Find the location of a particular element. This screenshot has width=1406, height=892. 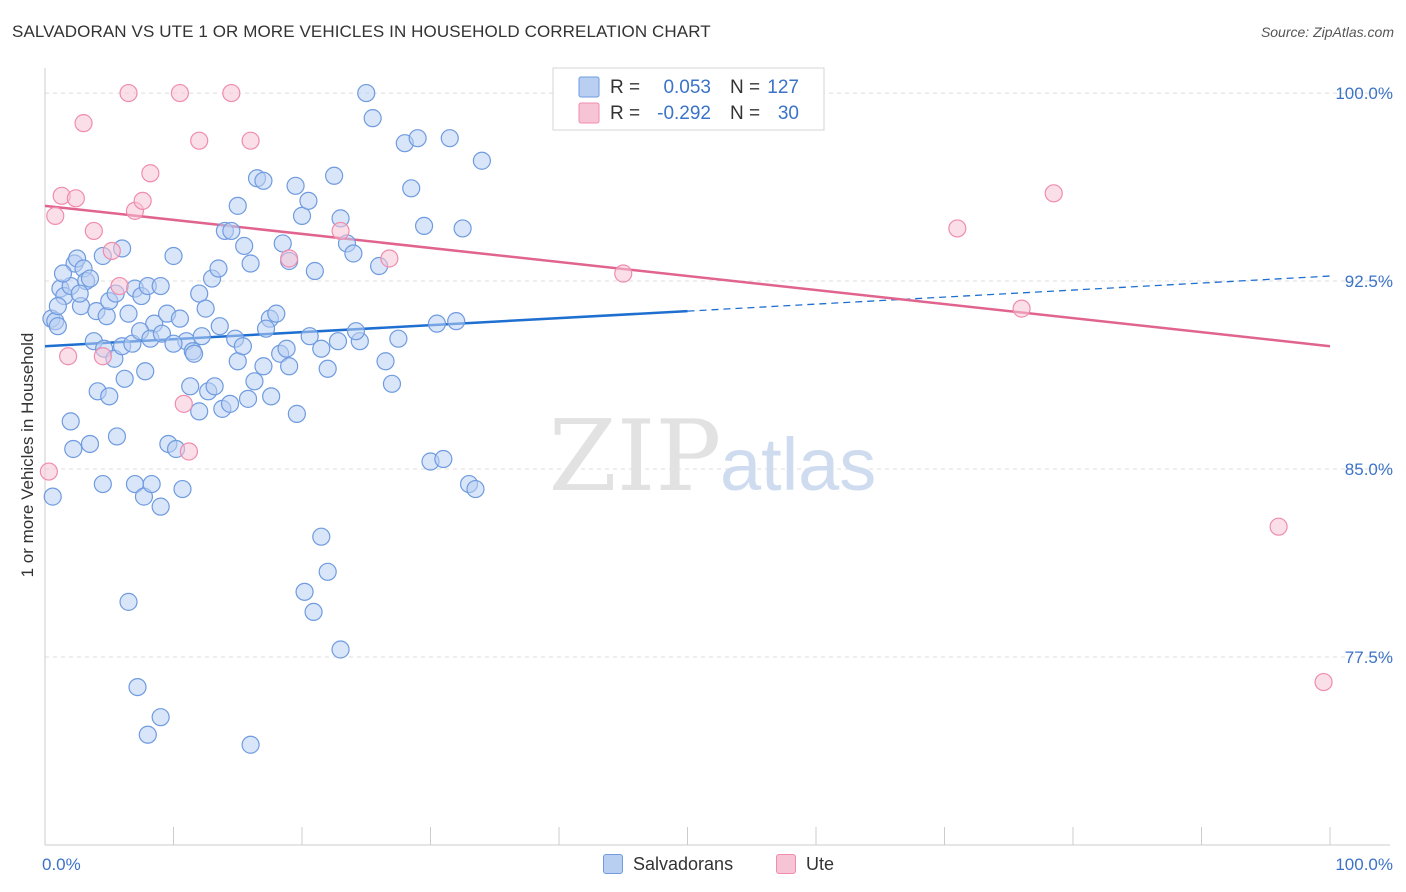

legend-swatch-salvadorans is located at coordinates (613, 864).